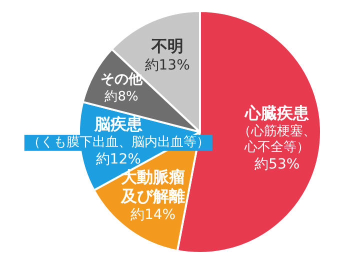  Describe the element at coordinates (153, 215) in the screenshot. I see `data-label: 約14%` at that location.